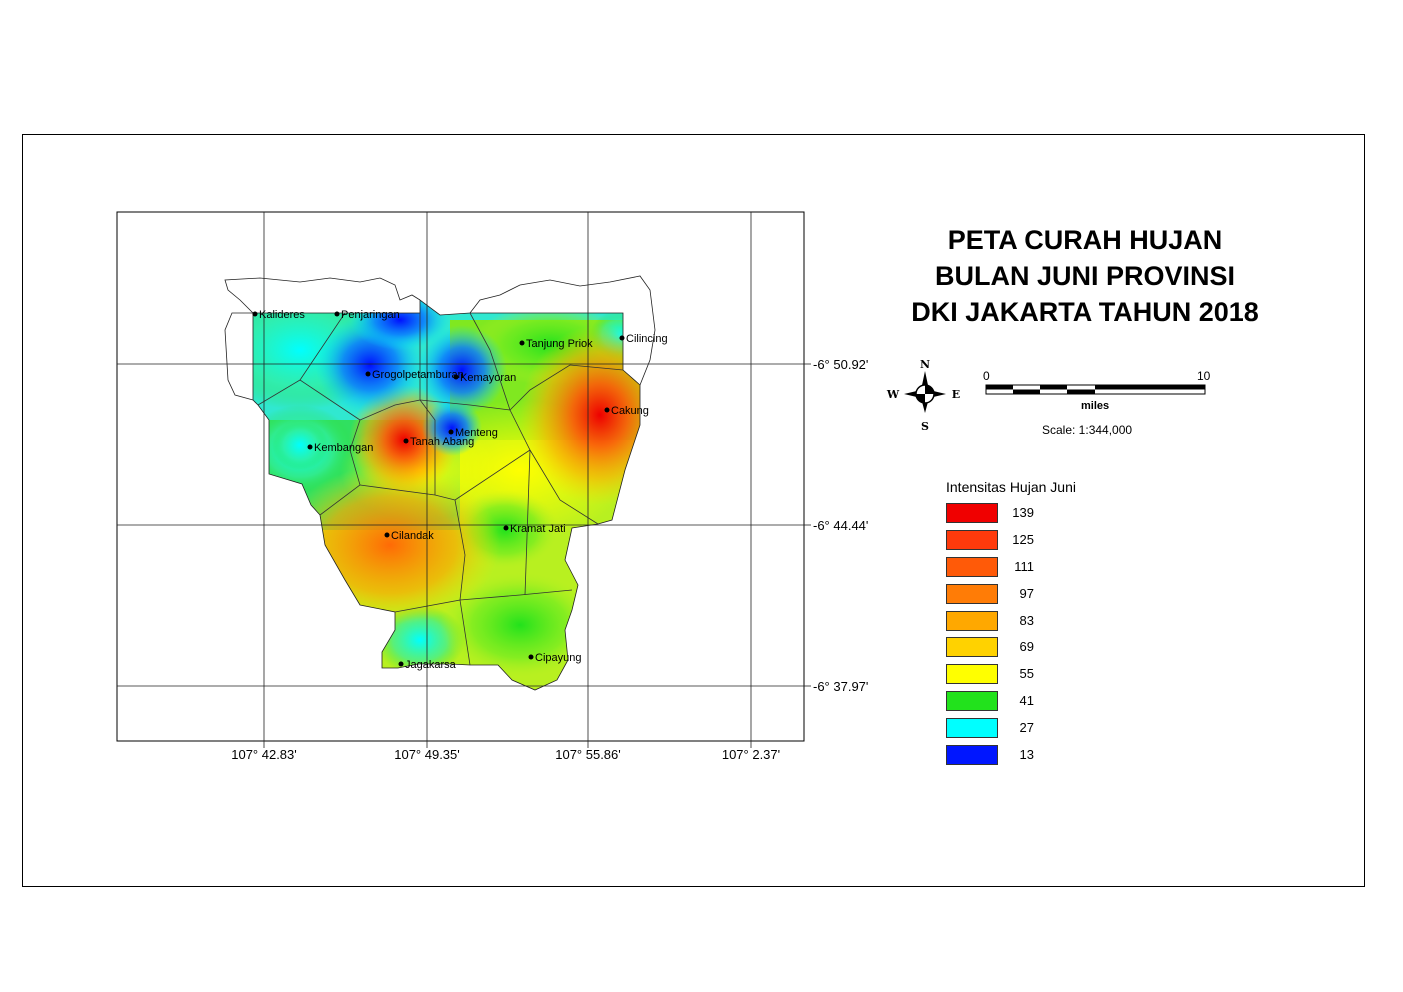  What do you see at coordinates (558, 658) in the screenshot?
I see `station-label: Cipayung` at bounding box center [558, 658].